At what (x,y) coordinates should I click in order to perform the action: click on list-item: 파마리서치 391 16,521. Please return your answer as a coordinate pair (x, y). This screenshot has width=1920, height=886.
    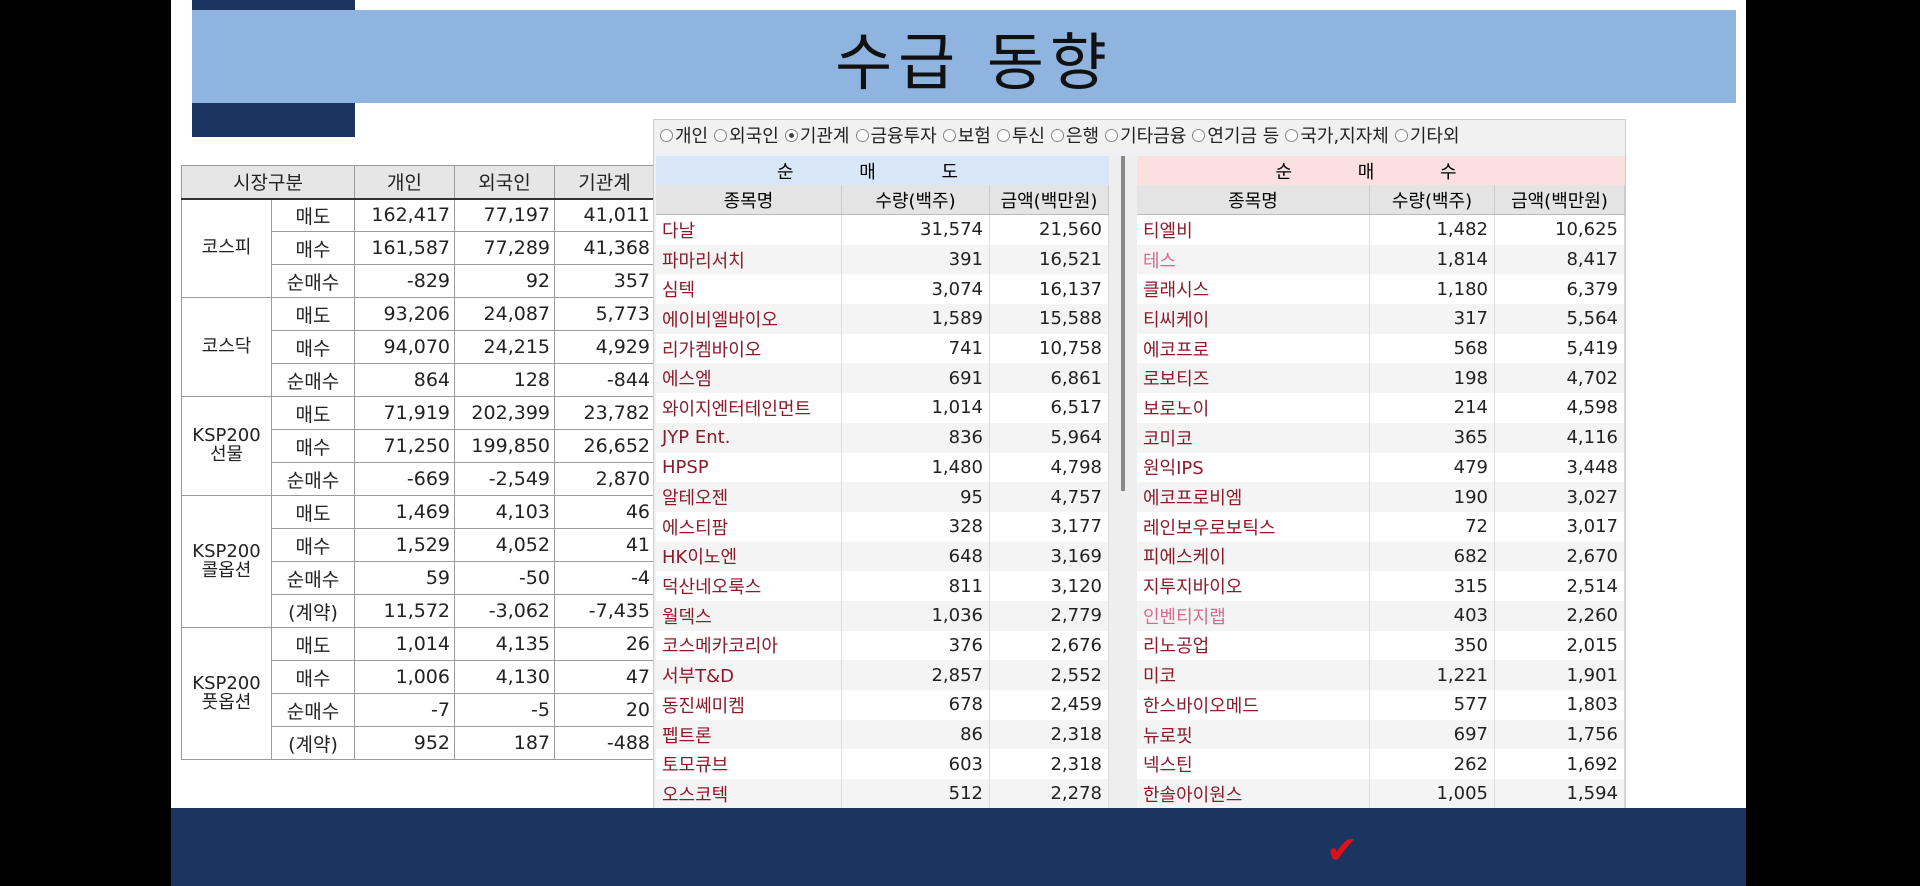
    Looking at the image, I should click on (882, 259).